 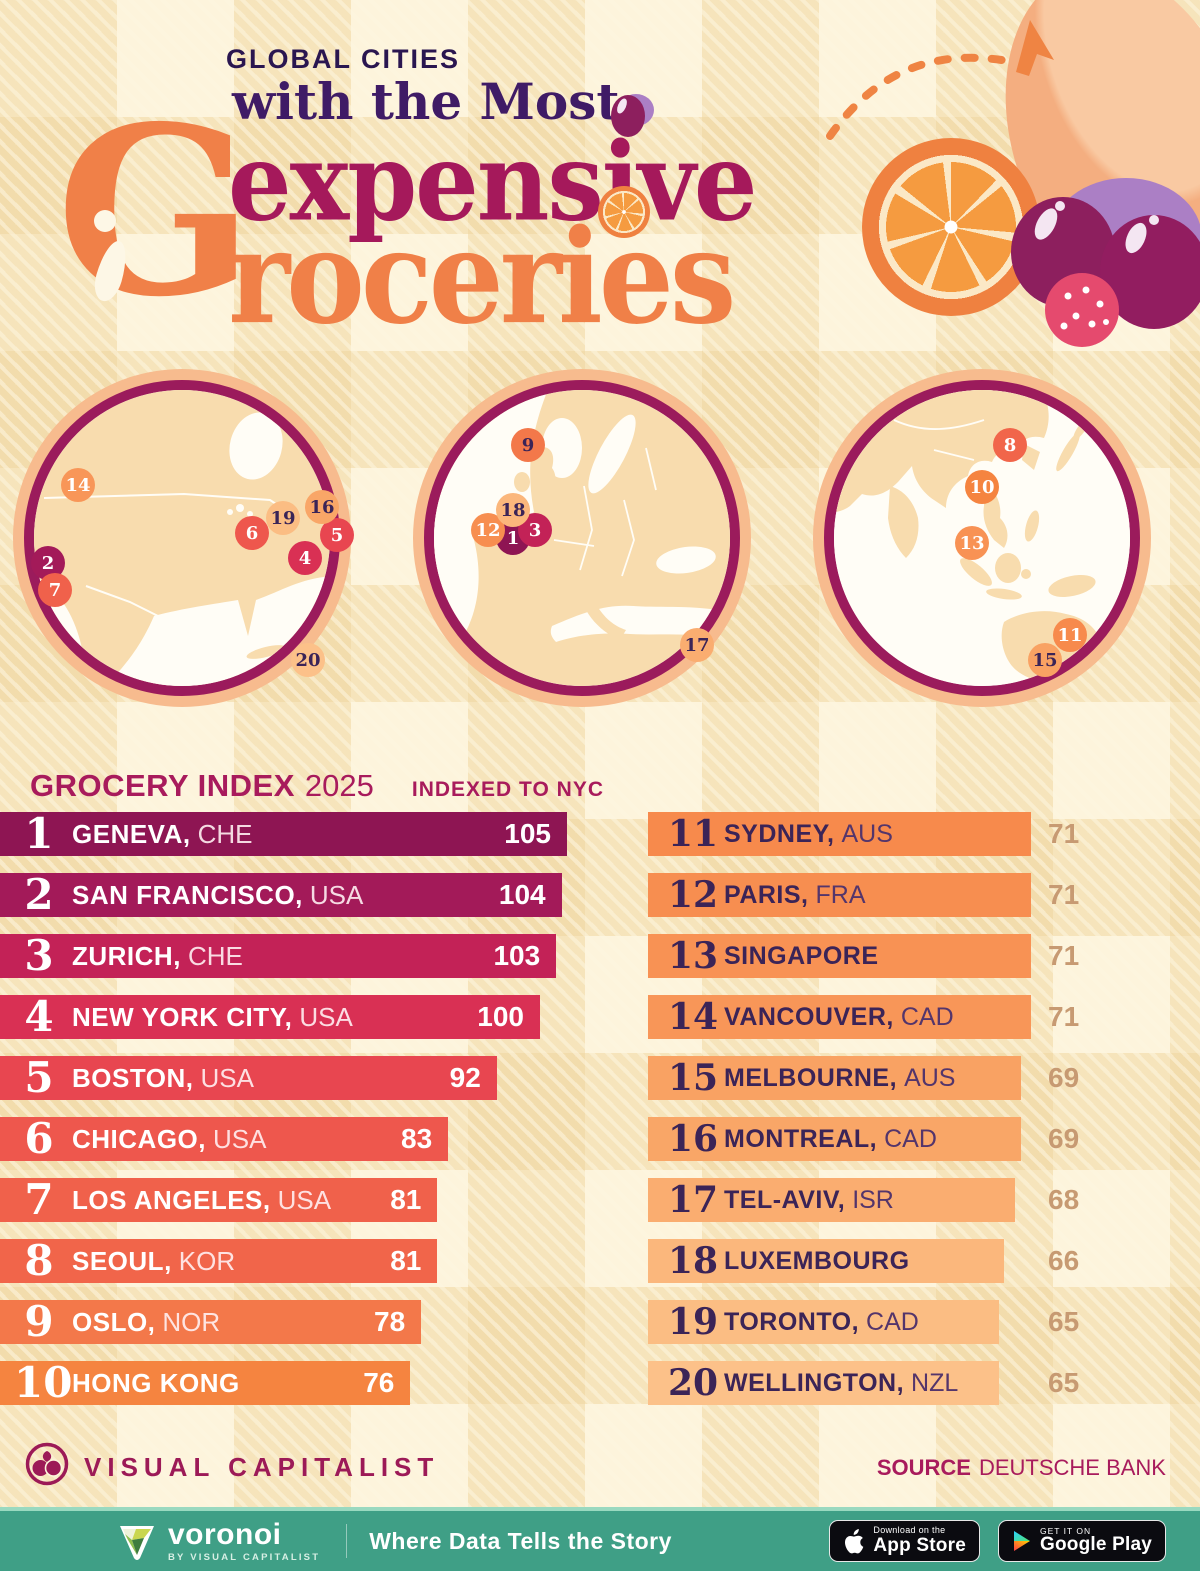 What do you see at coordinates (347, 1541) in the screenshot?
I see `vertical-divider` at bounding box center [347, 1541].